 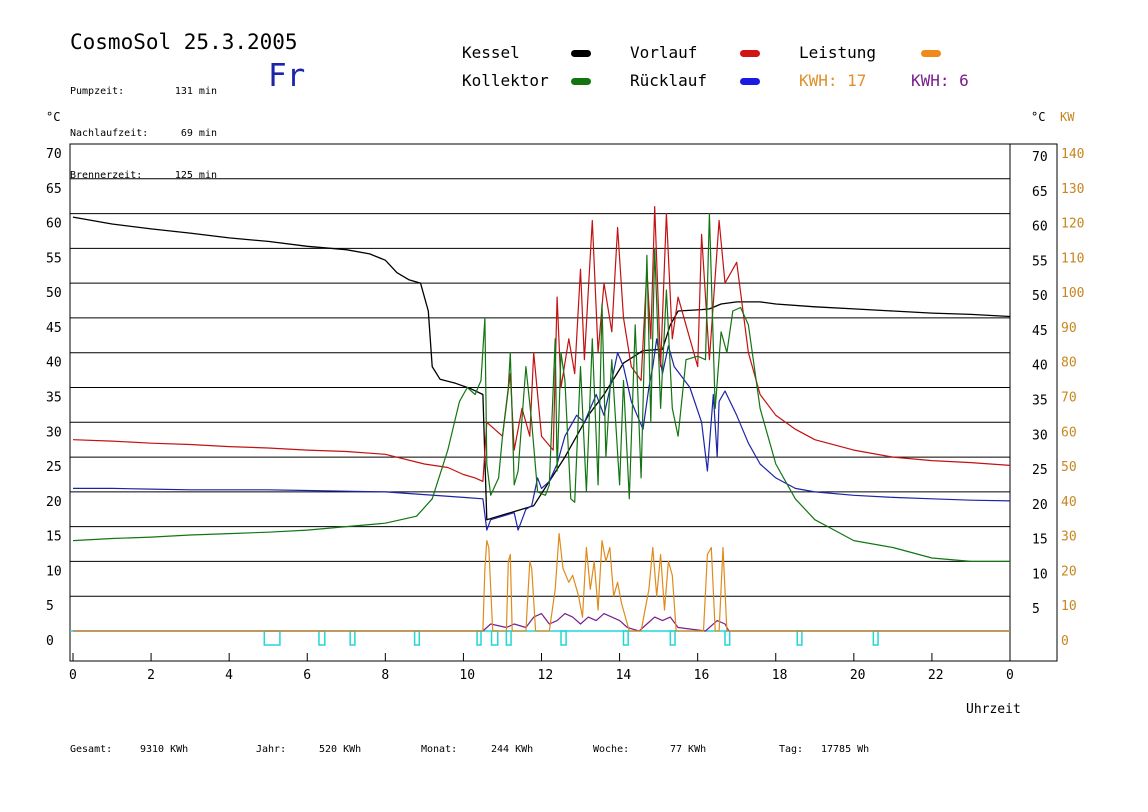 What do you see at coordinates (1072, 293) in the screenshot?
I see `y2-tick-label: 100` at bounding box center [1072, 293].